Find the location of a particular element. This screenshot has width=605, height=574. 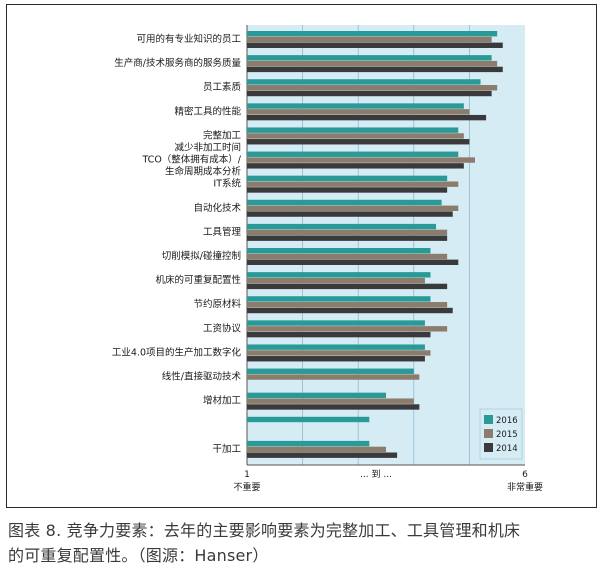

legend-label: 2014 is located at coordinates (507, 449).